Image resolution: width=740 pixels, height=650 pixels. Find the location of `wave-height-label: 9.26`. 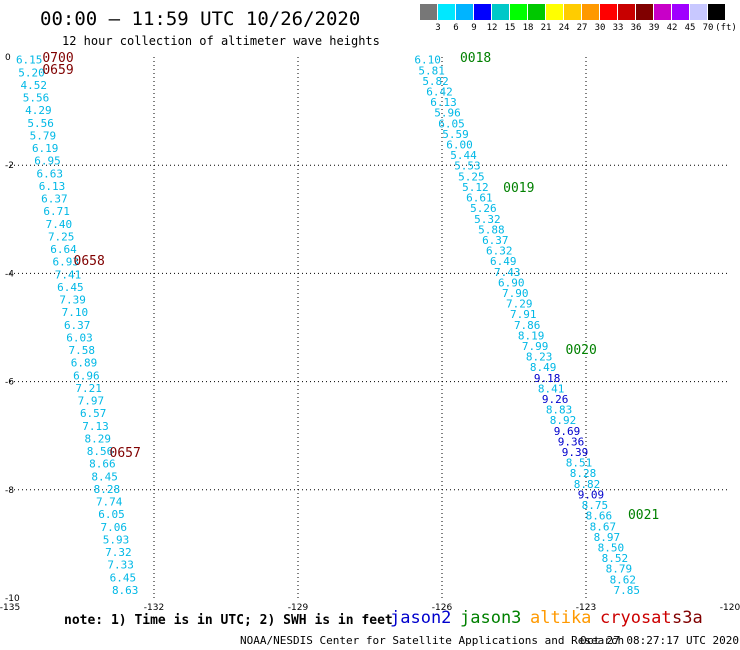

wave-height-label: 9.26 is located at coordinates (555, 399).